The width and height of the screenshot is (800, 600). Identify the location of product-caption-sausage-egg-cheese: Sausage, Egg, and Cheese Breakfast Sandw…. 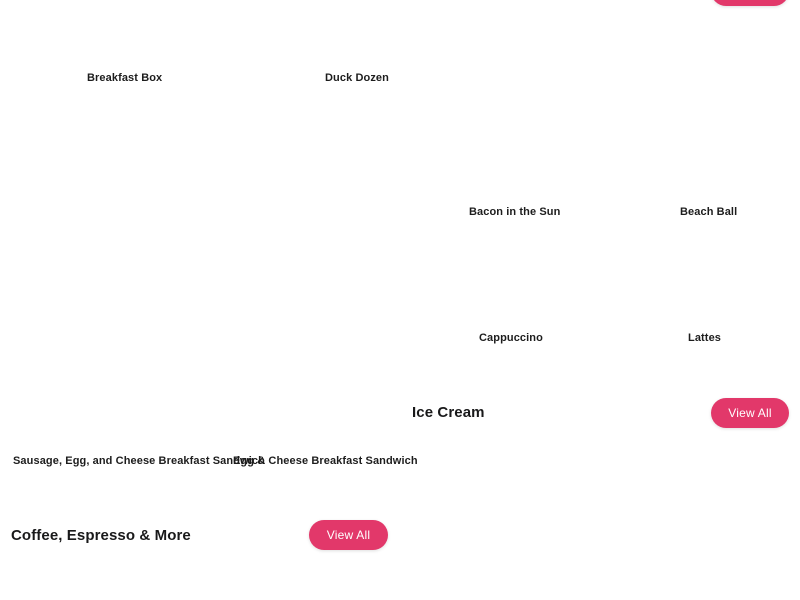
(139, 461).